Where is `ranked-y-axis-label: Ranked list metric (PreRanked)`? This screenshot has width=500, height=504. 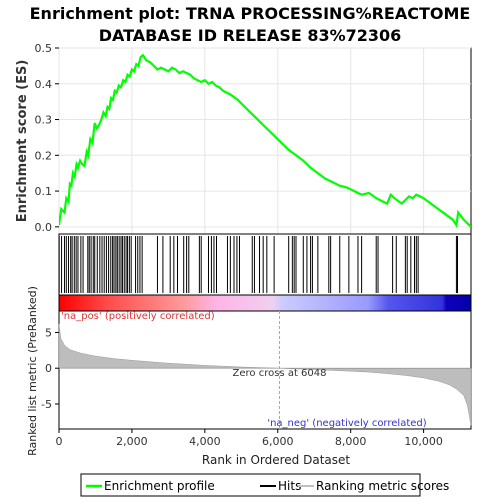
ranked-y-axis-label: Ranked list metric (PreRanked) is located at coordinates (32, 371).